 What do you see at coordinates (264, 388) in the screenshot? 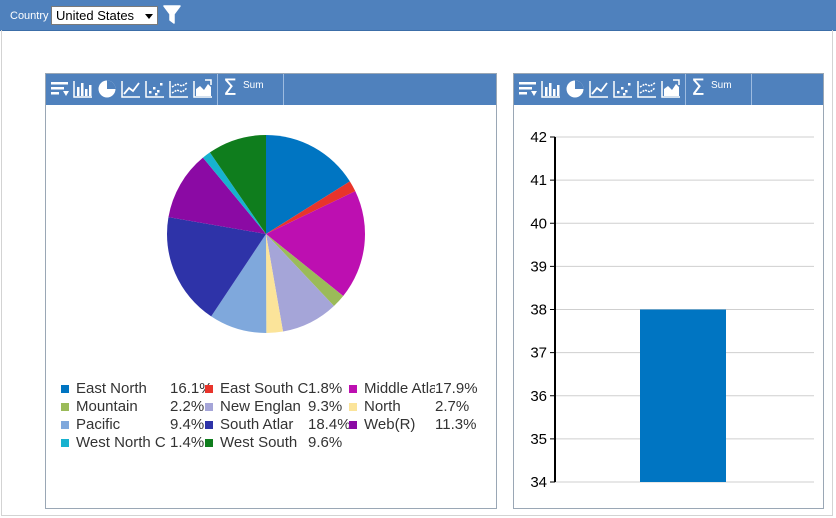
I see `legend-label: East South C` at bounding box center [264, 388].